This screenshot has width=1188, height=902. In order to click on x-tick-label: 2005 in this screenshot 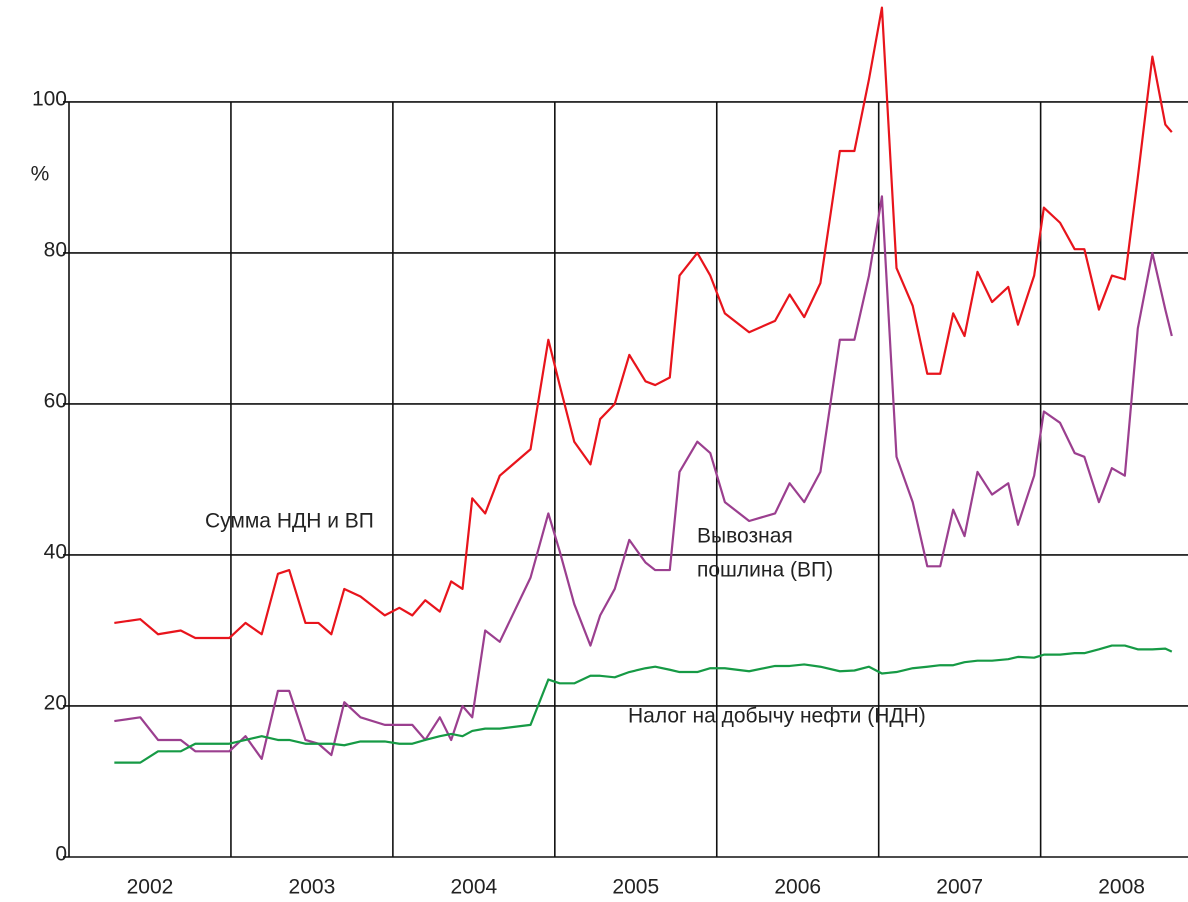, I will do `click(635, 887)`.